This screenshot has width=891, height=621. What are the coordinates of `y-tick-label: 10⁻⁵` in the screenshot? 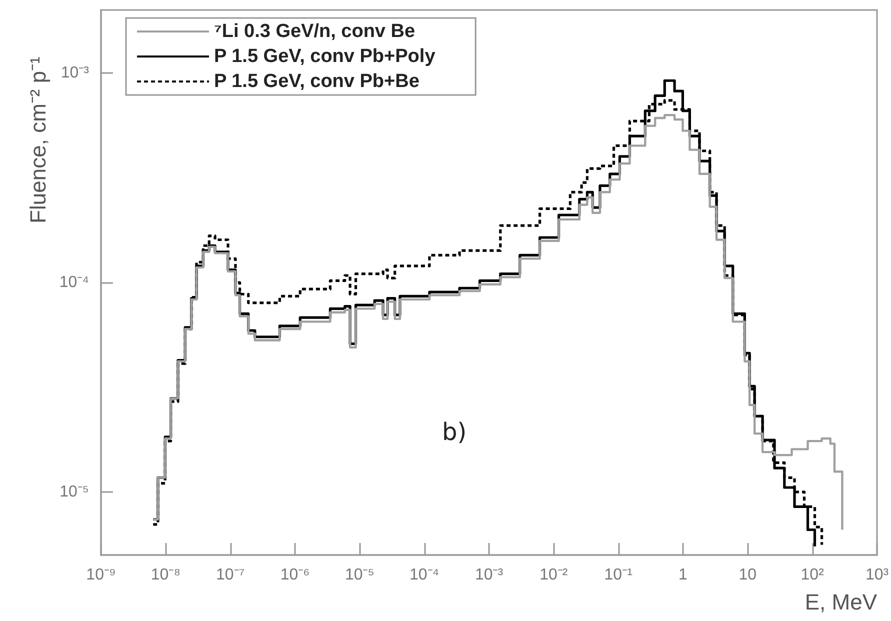 It's located at (74, 491).